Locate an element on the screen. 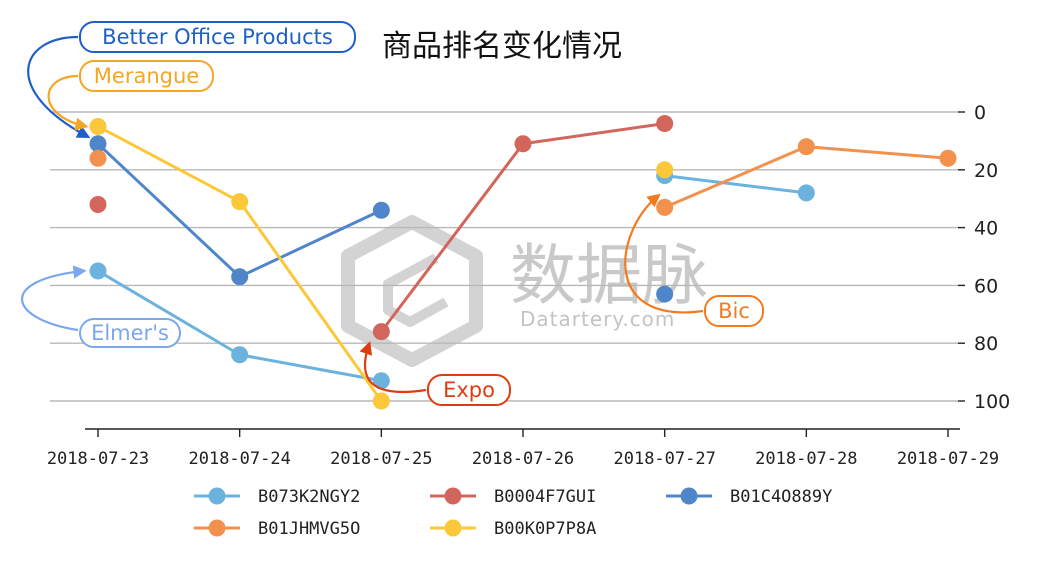 Image resolution: width=1058 pixels, height=572 pixels. y-tick-label: 20 is located at coordinates (986, 171).